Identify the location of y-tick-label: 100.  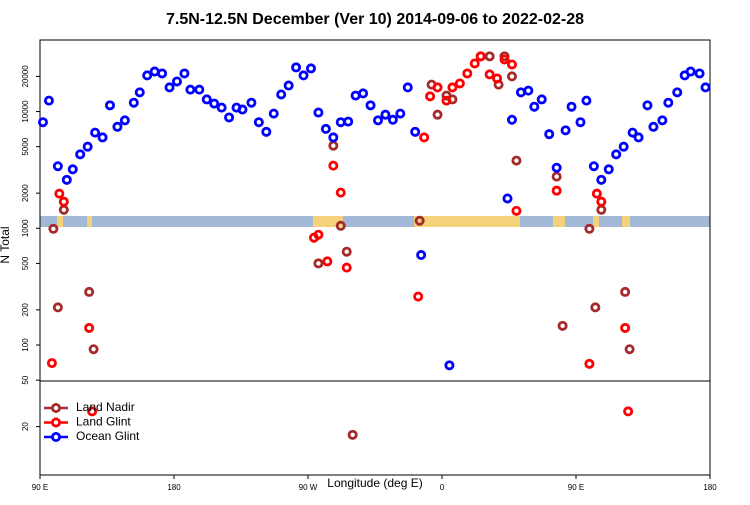
(25, 345).